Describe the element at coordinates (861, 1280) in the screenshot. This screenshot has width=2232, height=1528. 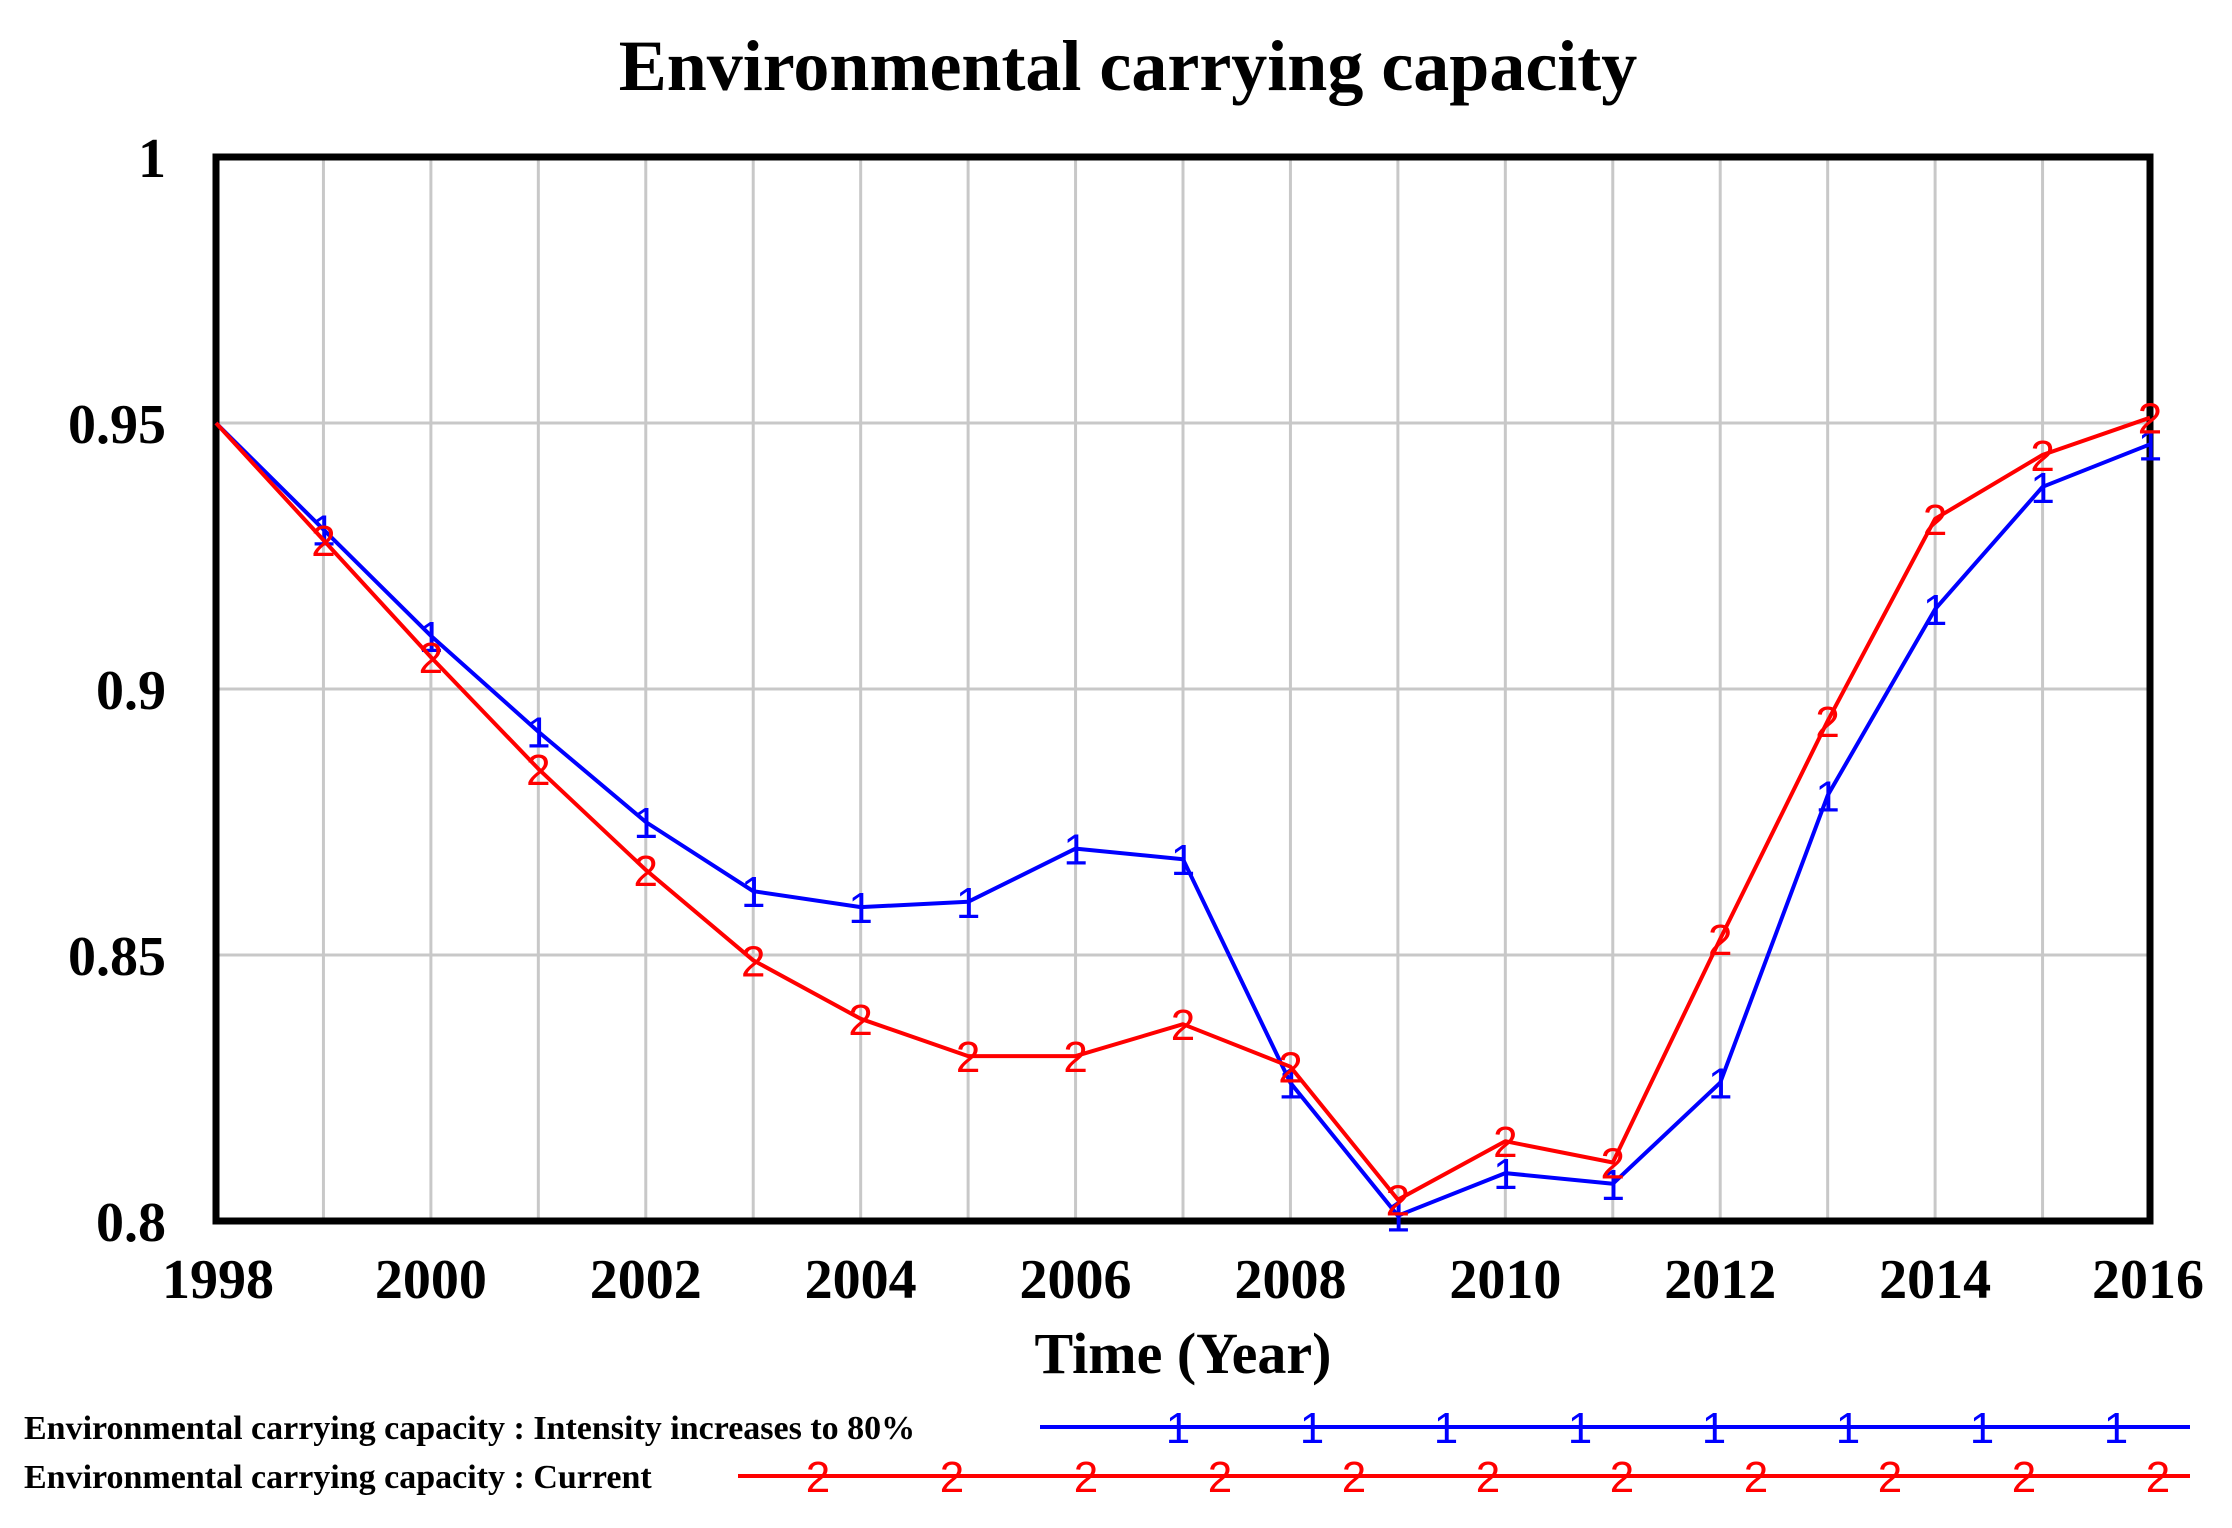
I see `x-tick-label: 2004` at that location.